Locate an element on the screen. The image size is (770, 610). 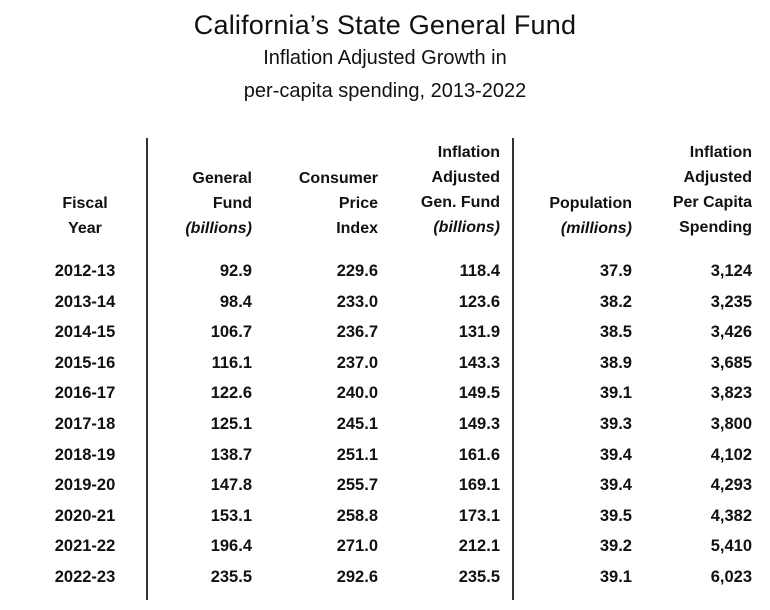
fiscal-year-cell: 2015-16 is located at coordinates (85, 362).